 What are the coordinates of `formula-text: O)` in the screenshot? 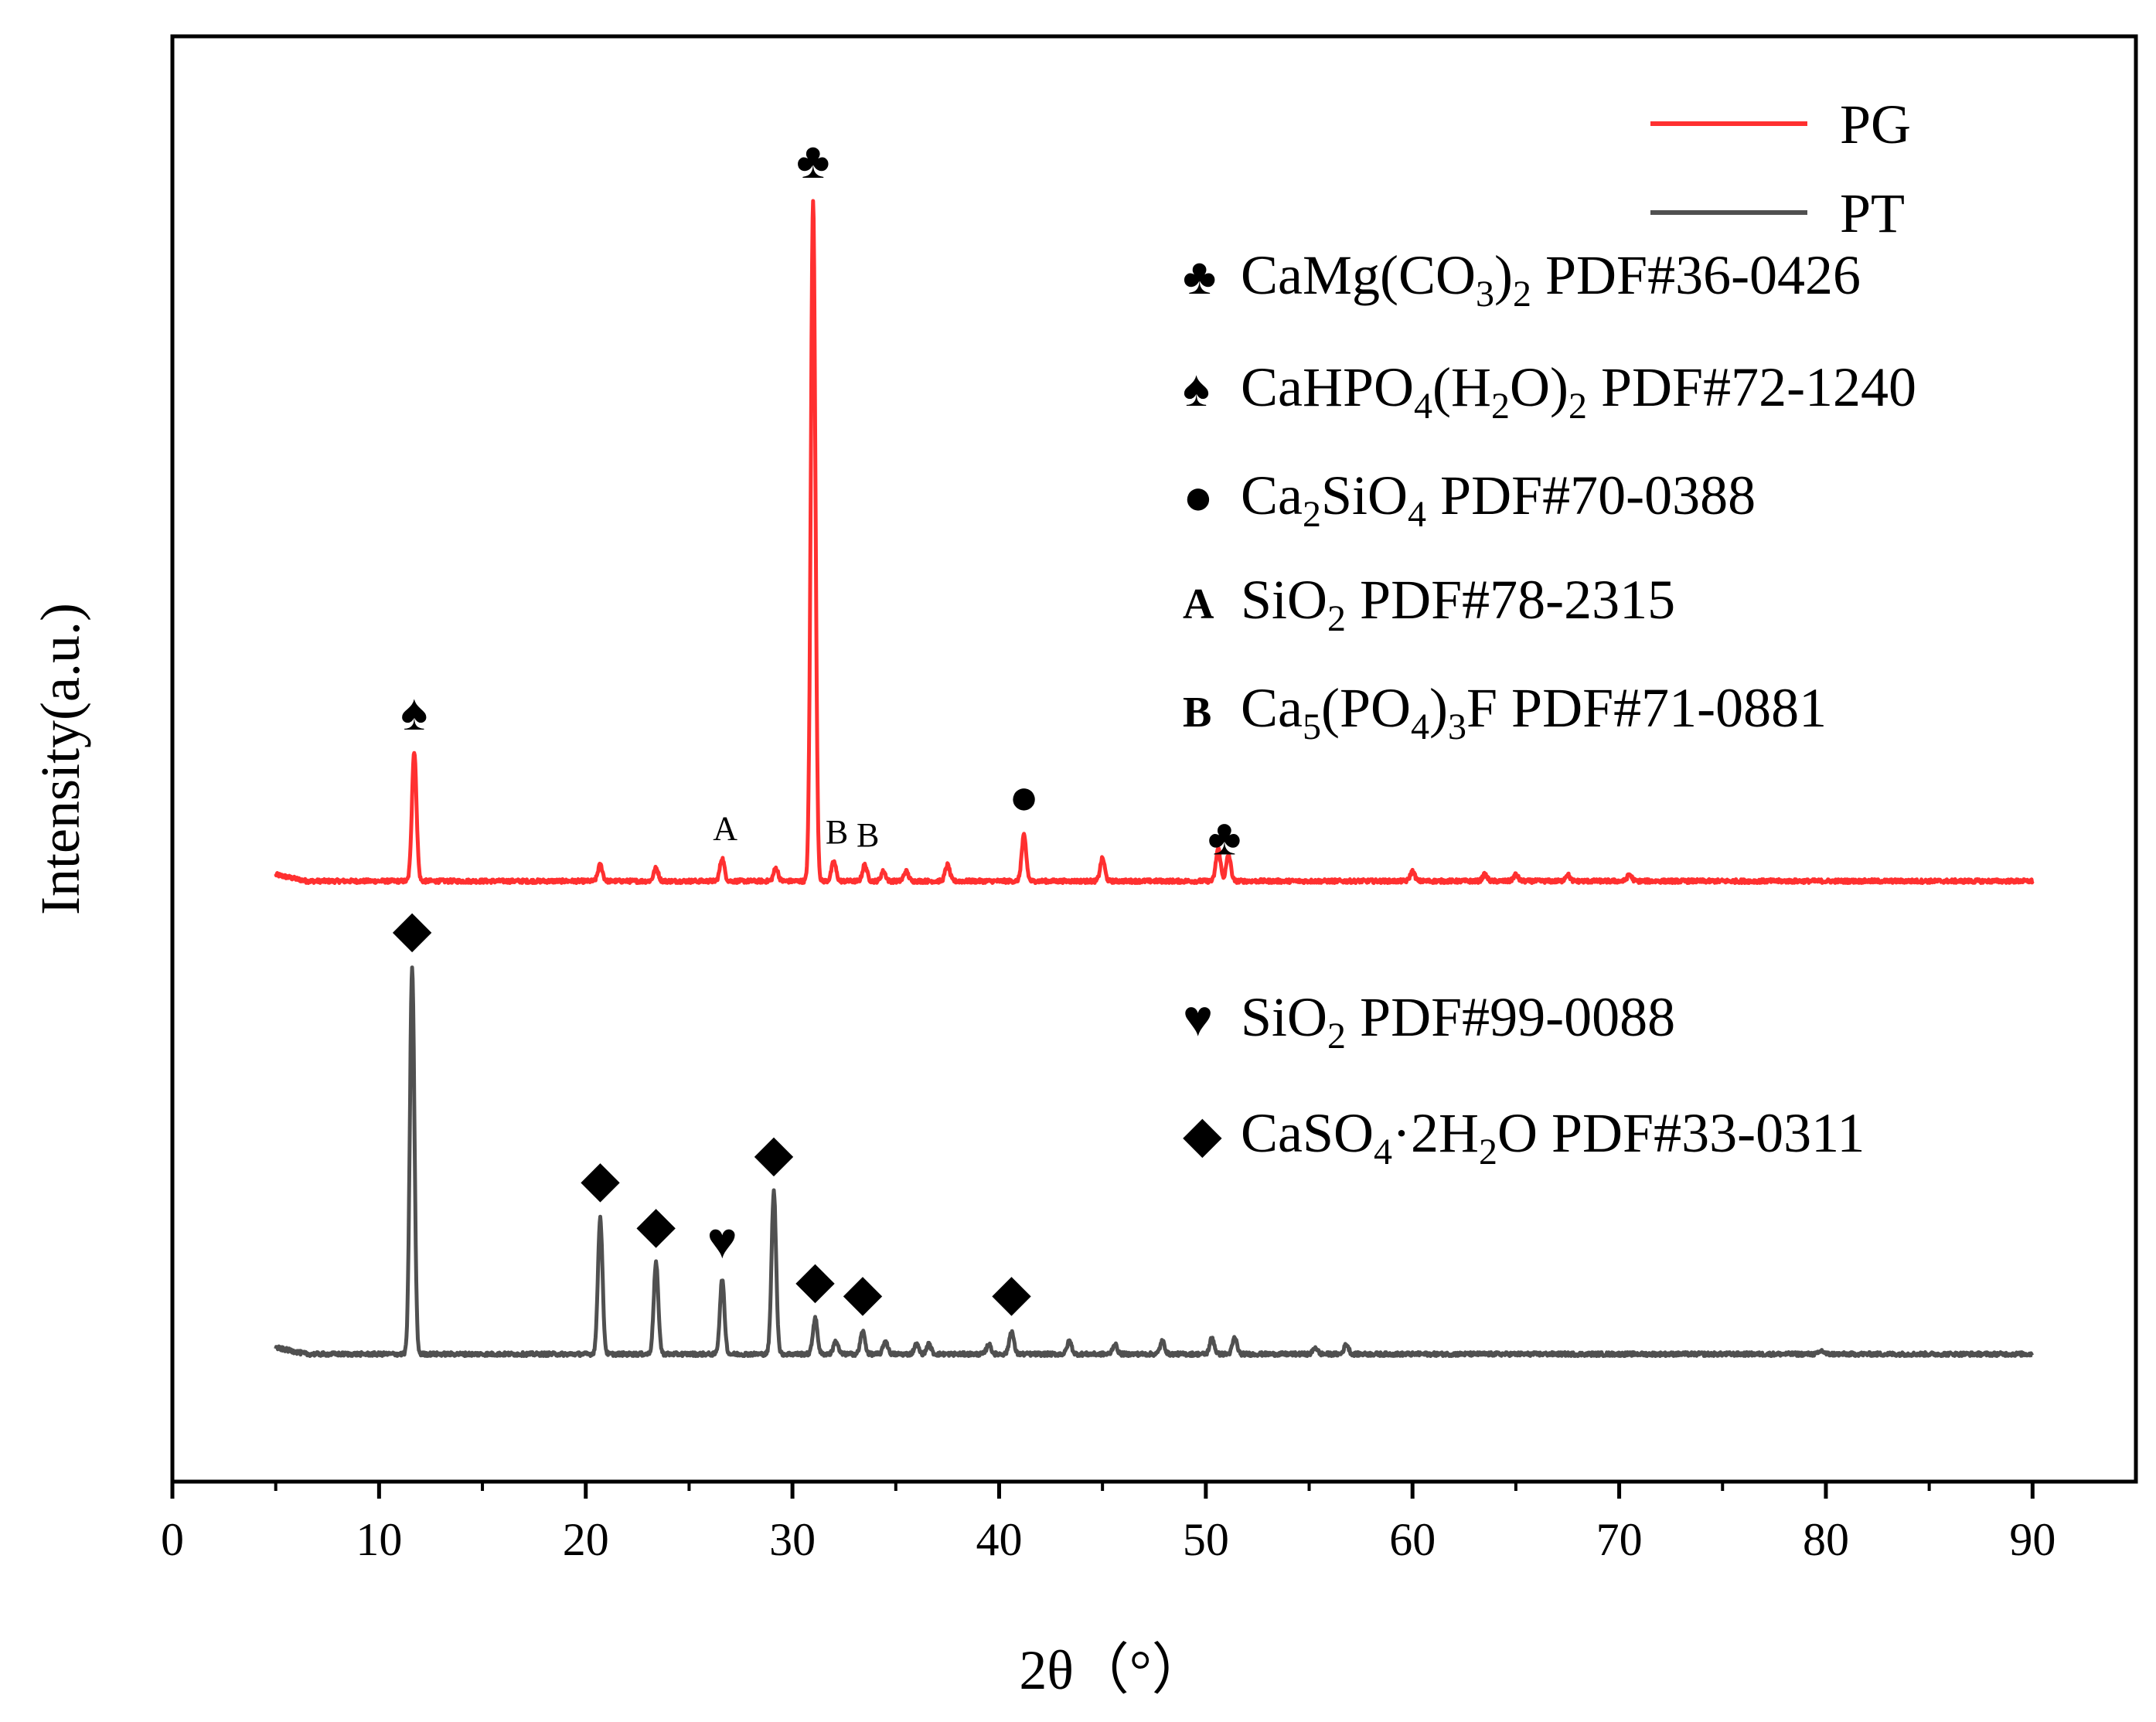 It's located at (1539, 387).